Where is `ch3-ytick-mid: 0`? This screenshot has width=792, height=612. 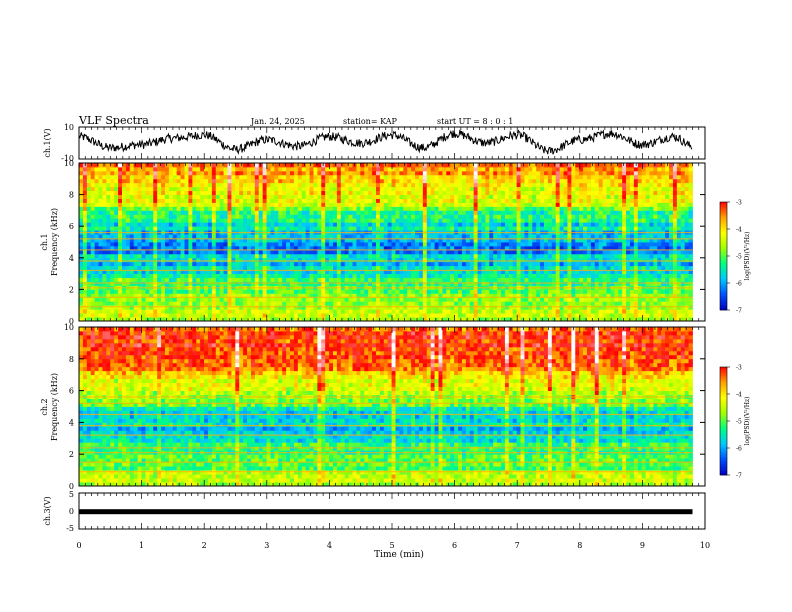
ch3-ytick-mid: 0 is located at coordinates (71, 511).